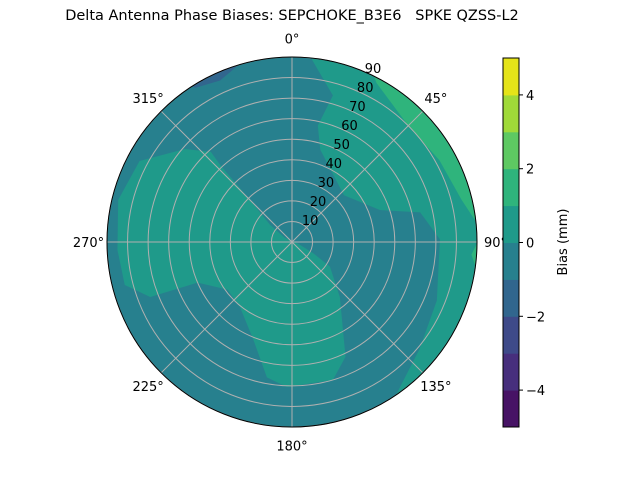 Image resolution: width=640 pixels, height=480 pixels. I want to click on r-tick-label: 90, so click(373, 69).